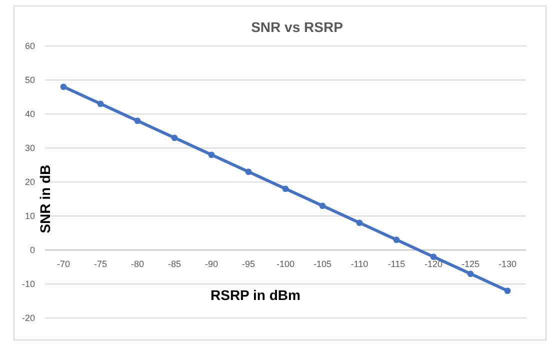 Image resolution: width=554 pixels, height=344 pixels. What do you see at coordinates (255, 295) in the screenshot?
I see `x-axis-title: RSRP in dBm` at bounding box center [255, 295].